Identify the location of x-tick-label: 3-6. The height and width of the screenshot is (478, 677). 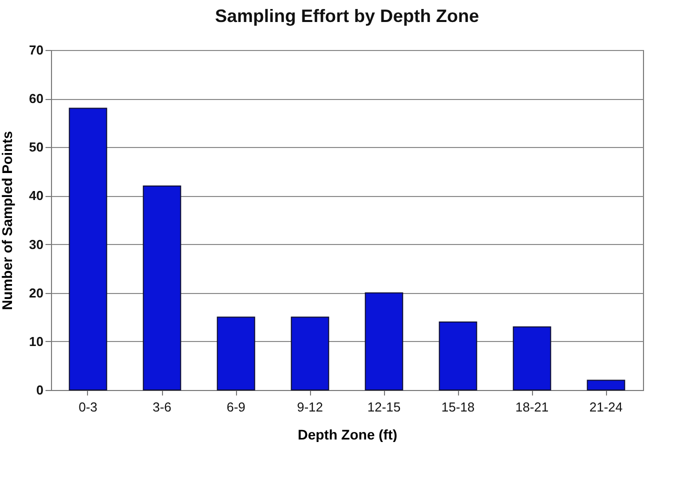
(162, 407).